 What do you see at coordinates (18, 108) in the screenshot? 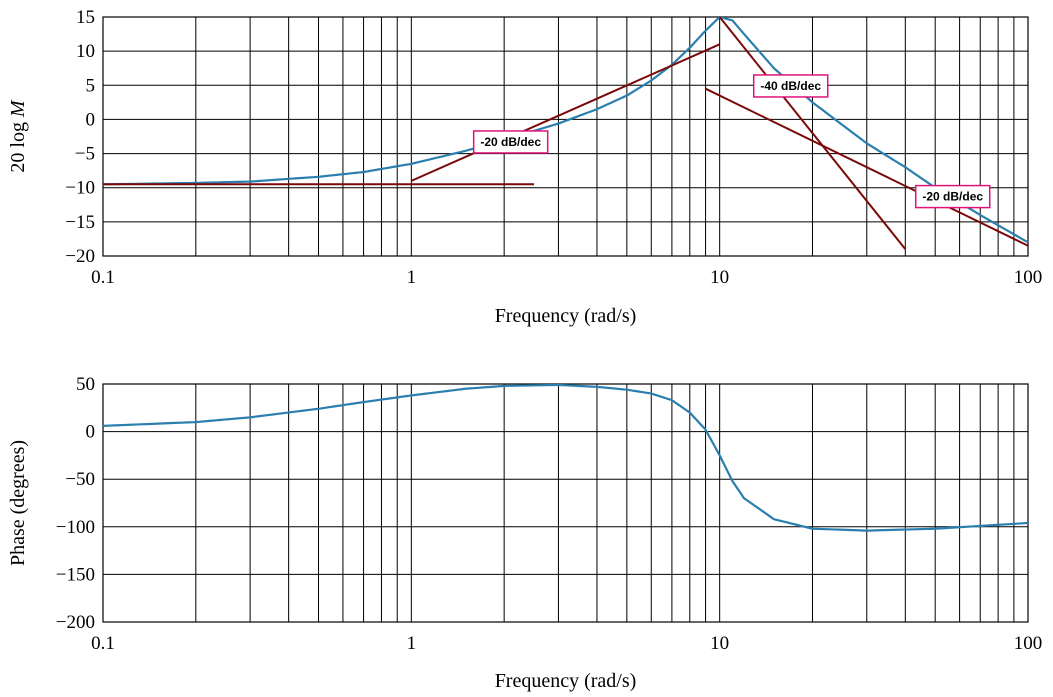
I see `y-axis-label-variable: M` at bounding box center [18, 108].